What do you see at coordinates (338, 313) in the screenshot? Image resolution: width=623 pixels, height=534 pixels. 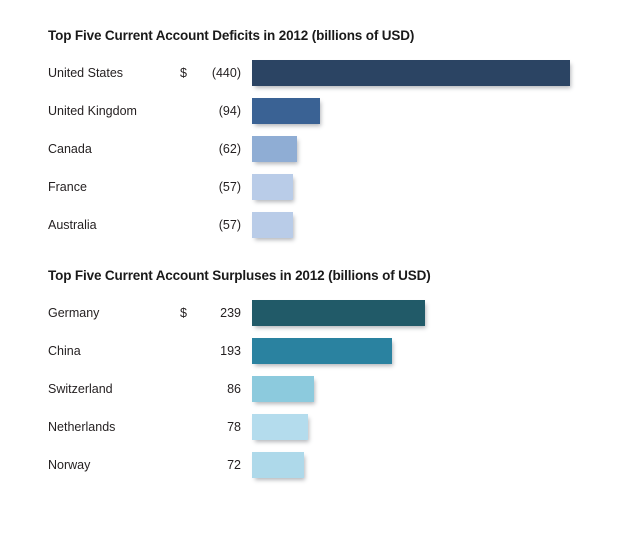 I see `bar-germany` at bounding box center [338, 313].